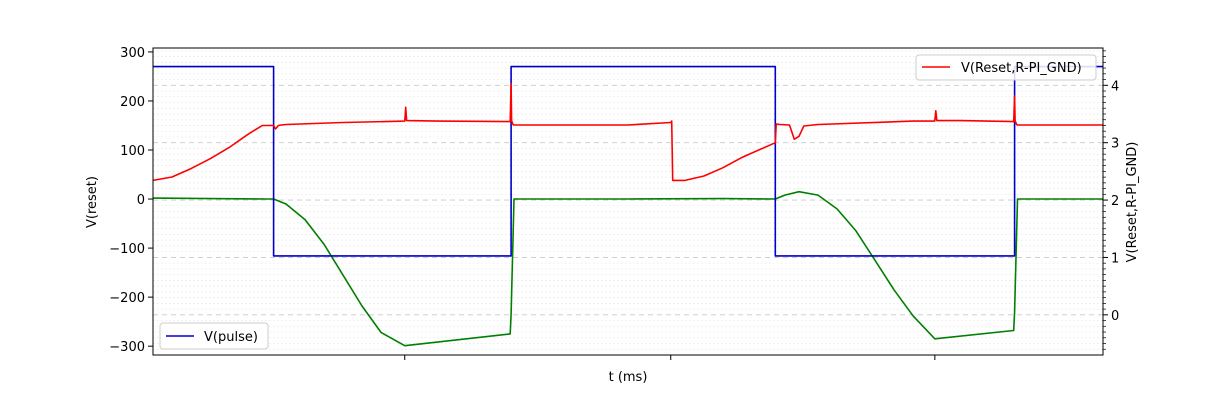 This screenshot has height=400, width=1224. What do you see at coordinates (1115, 258) in the screenshot?
I see `right-tick-label: 1` at bounding box center [1115, 258].